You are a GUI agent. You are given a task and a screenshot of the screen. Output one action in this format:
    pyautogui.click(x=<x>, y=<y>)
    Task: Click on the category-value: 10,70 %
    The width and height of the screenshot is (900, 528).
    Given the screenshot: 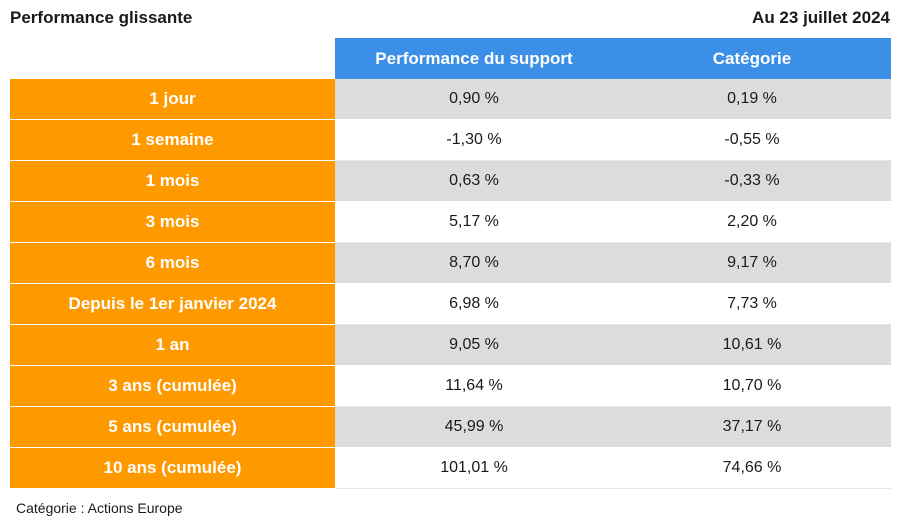 What is the action you would take?
    pyautogui.click(x=752, y=386)
    